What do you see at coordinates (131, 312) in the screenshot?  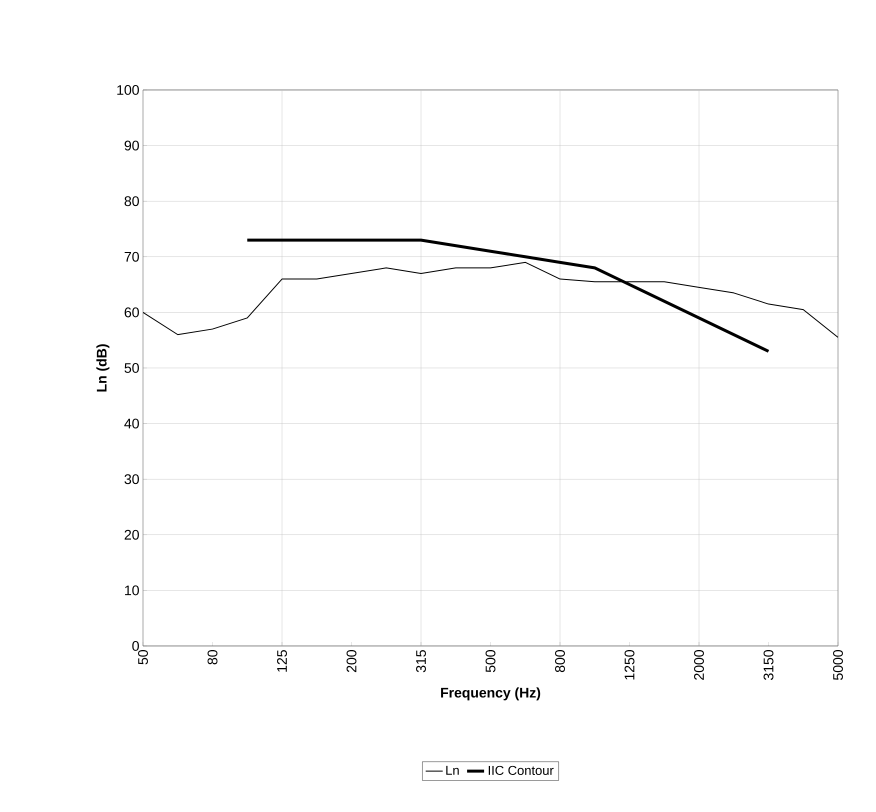 I see `y-tick-label: 60` at bounding box center [131, 312].